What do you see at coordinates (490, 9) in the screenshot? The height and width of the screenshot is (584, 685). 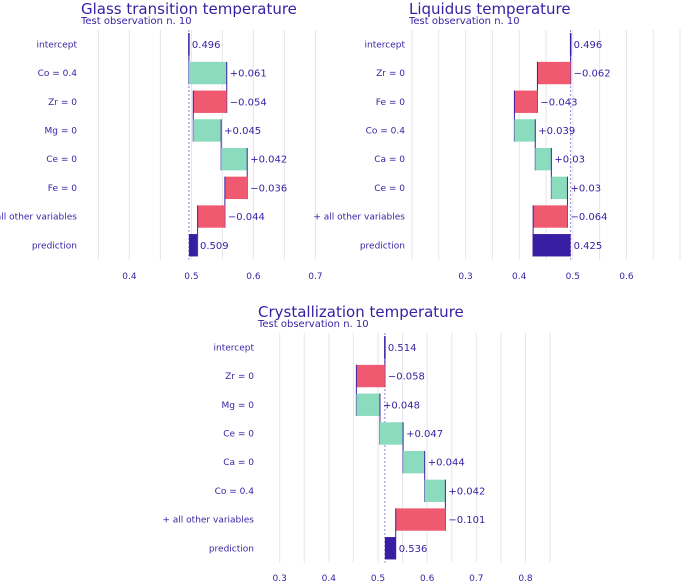 I see `chart-title: Liquidus temperature` at bounding box center [490, 9].